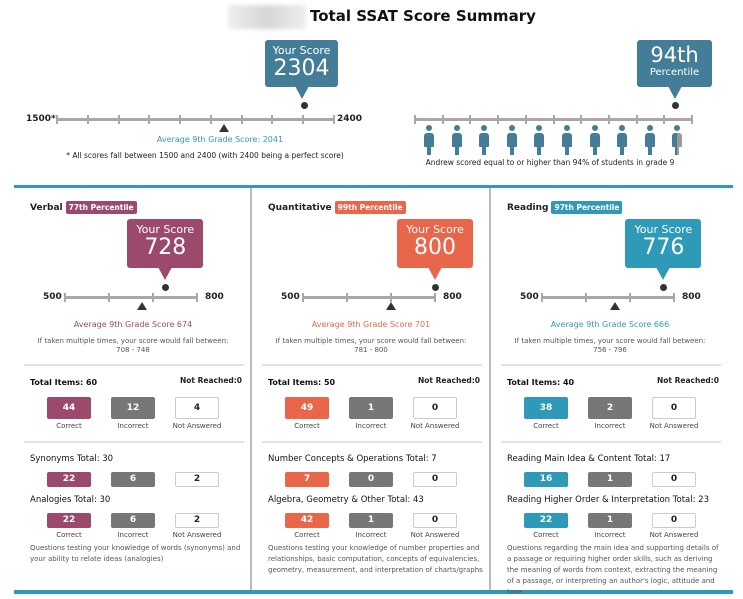 This screenshot has height=599, width=743. What do you see at coordinates (553, 119) in the screenshot?
I see `percentile-scale` at bounding box center [553, 119].